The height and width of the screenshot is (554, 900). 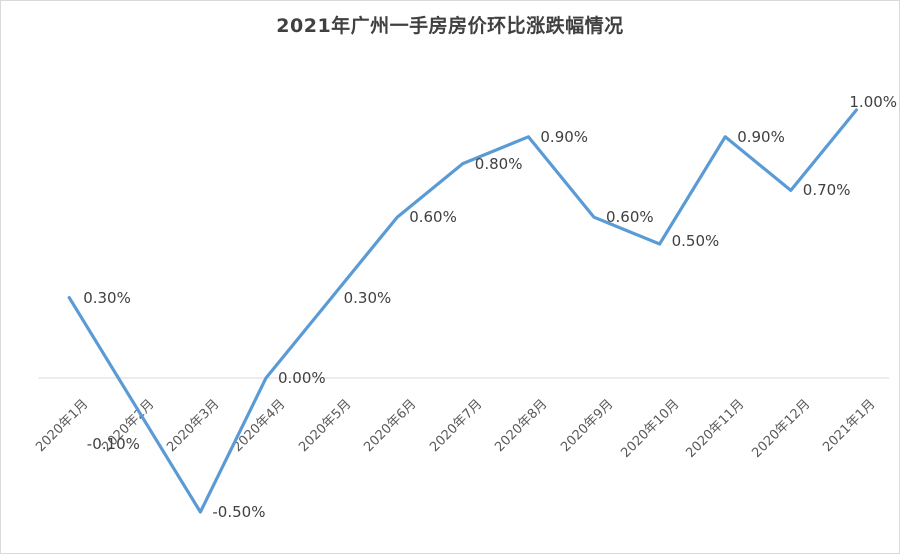 I want to click on data-label: 1.00%, so click(x=873, y=102).